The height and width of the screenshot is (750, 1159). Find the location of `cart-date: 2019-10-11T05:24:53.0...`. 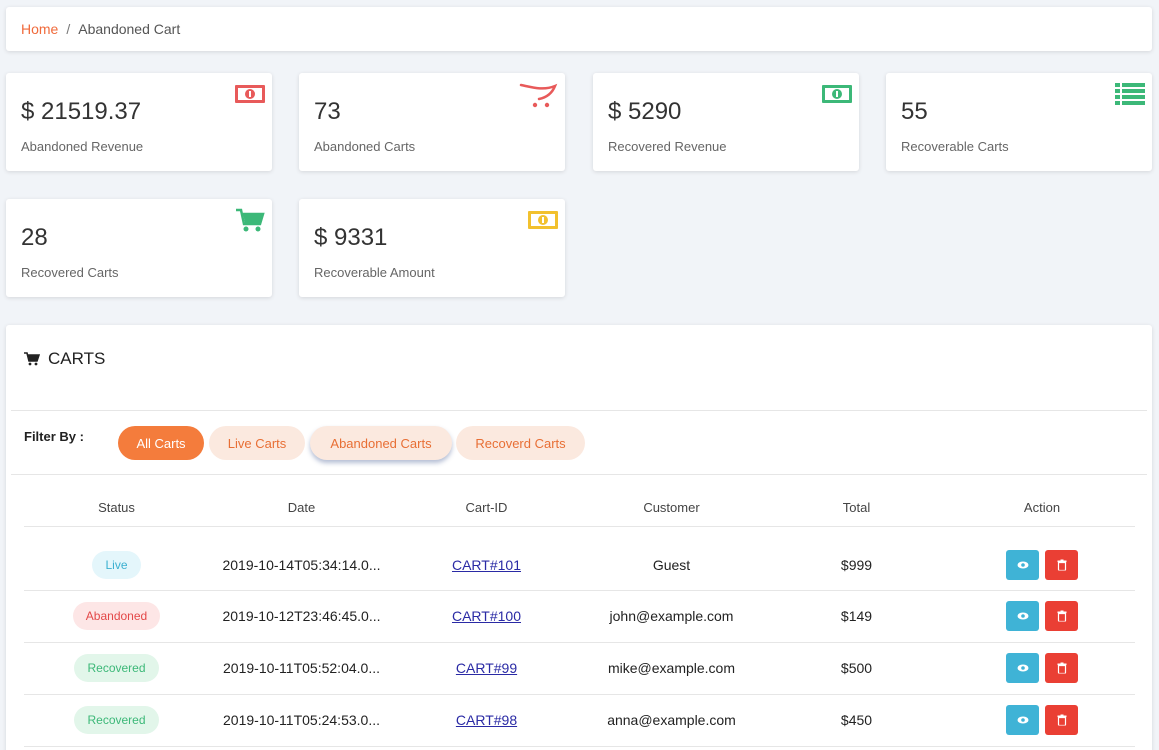

cart-date: 2019-10-11T05:24:53.0... is located at coordinates (301, 720).